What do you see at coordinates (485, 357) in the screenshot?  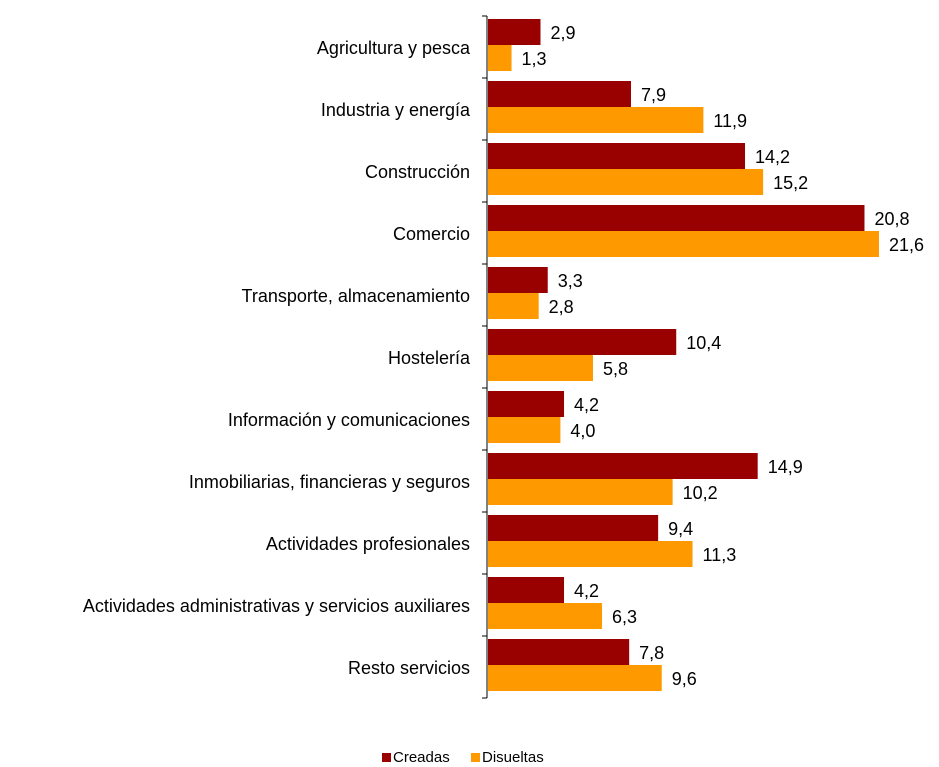 I see `category-axis` at bounding box center [485, 357].